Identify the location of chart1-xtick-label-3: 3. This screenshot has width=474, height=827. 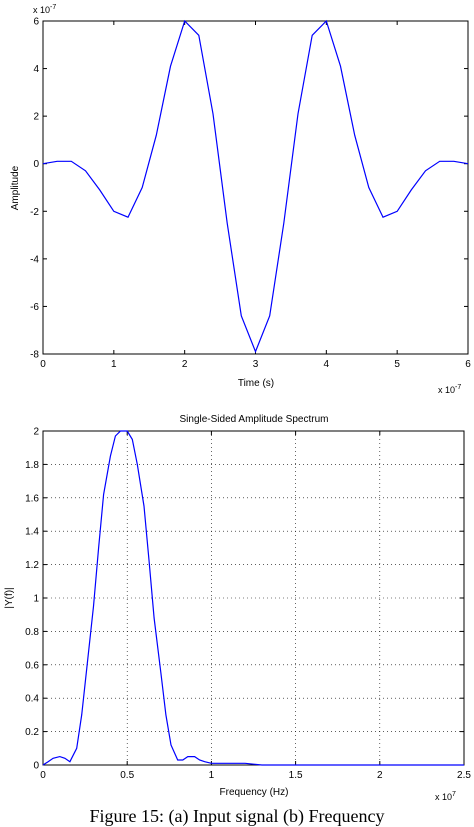
(256, 364).